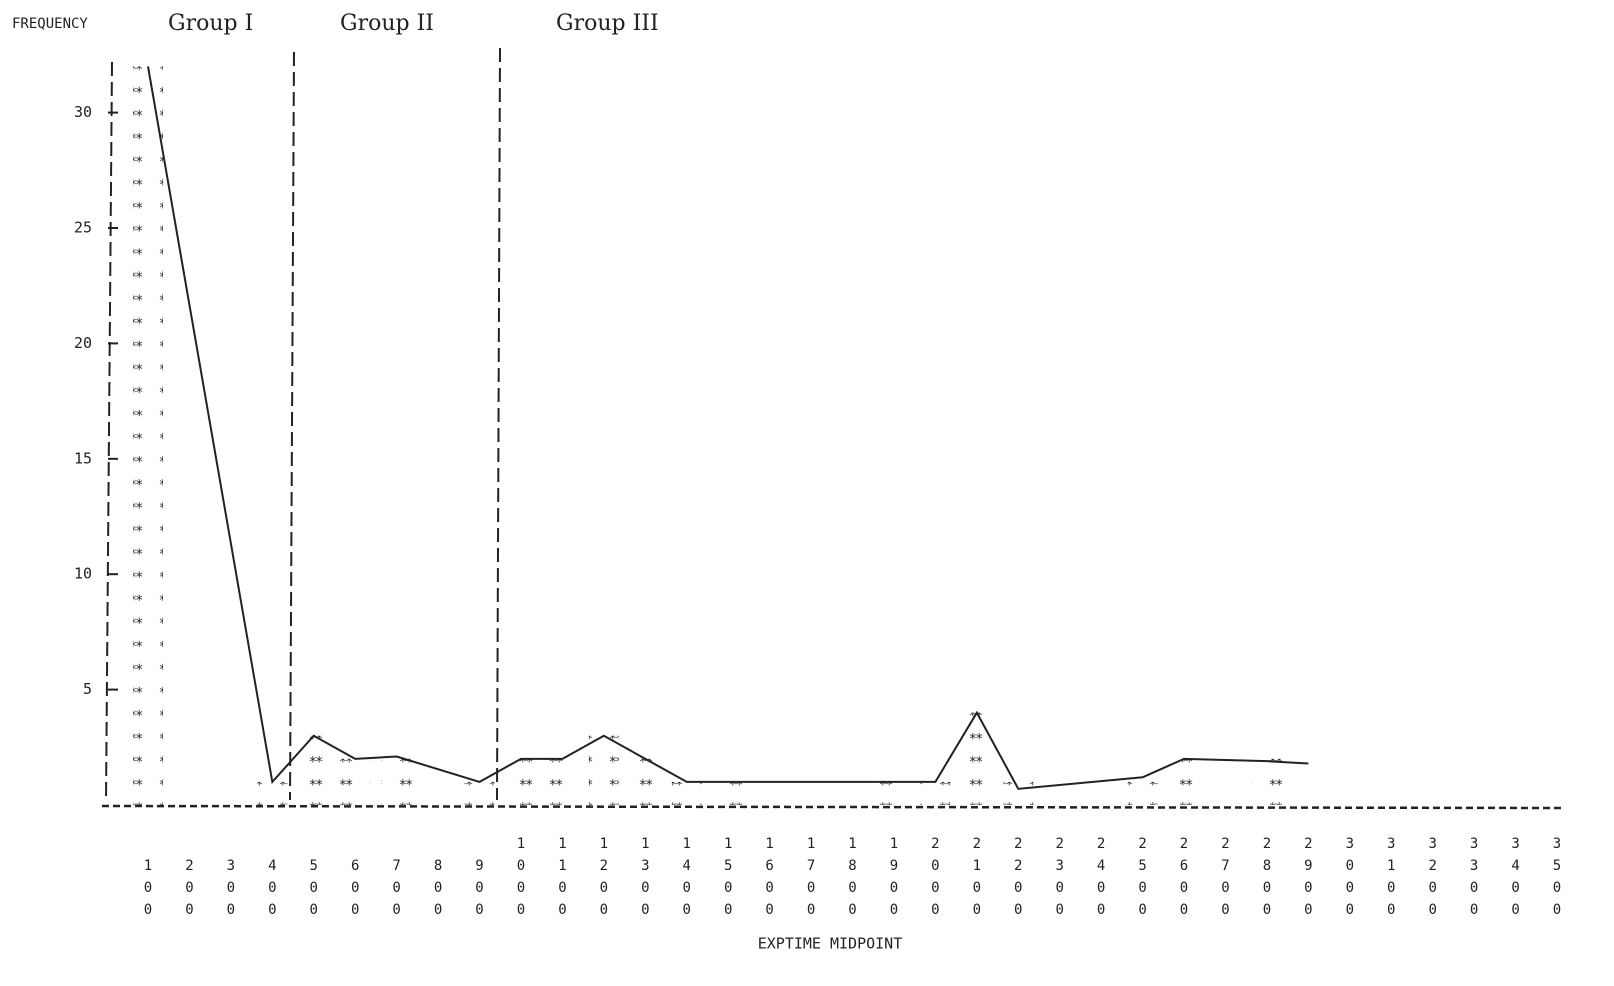 The height and width of the screenshot is (986, 1614). What do you see at coordinates (189, 891) in the screenshot?
I see `x-tick-label: 200` at bounding box center [189, 891].